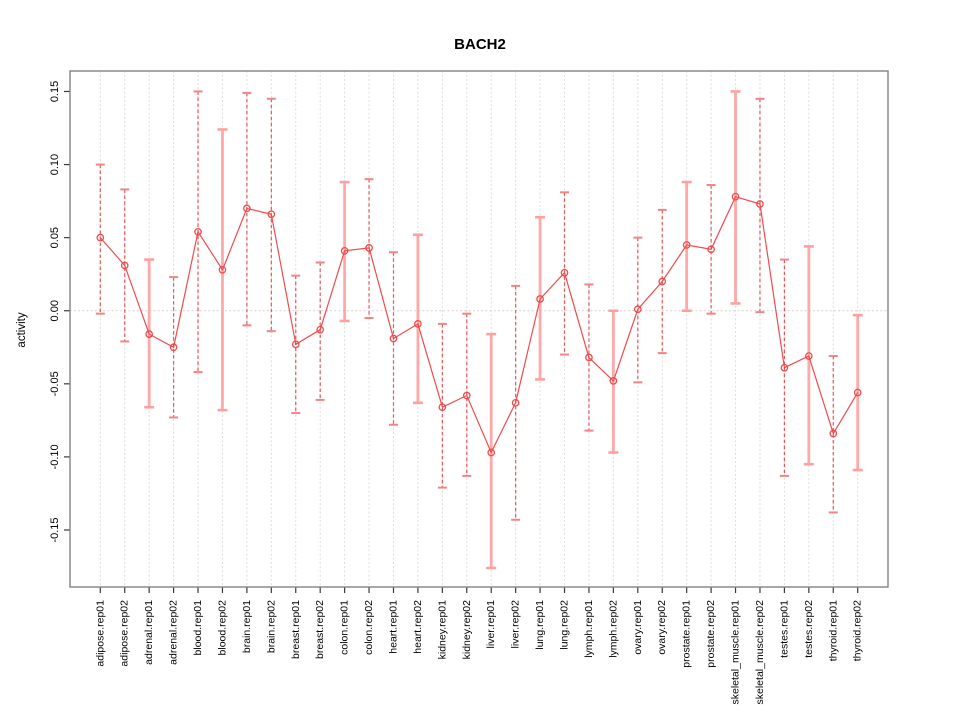 This screenshot has width=960, height=720. I want to click on x-tick-label: colon.rep01, so click(345, 627).